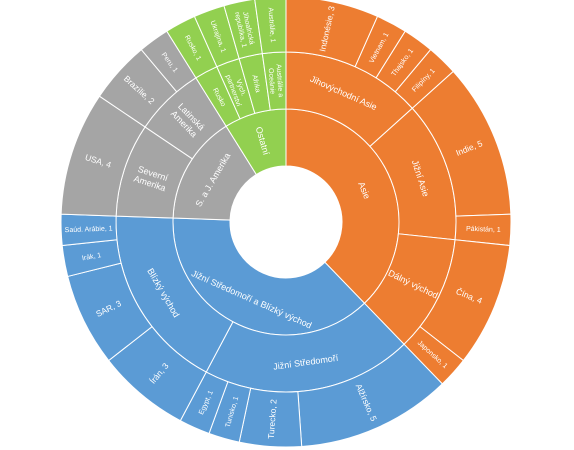 This screenshot has width=574, height=450. Describe the element at coordinates (91, 257) in the screenshot. I see `segment-label: Irák, 1` at that location.